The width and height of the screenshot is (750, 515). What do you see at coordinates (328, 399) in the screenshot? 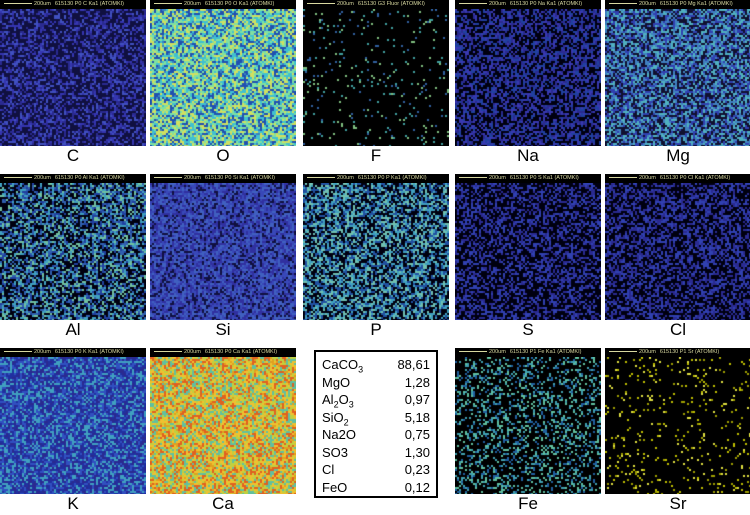
I see `formula-part: Al` at bounding box center [328, 399].